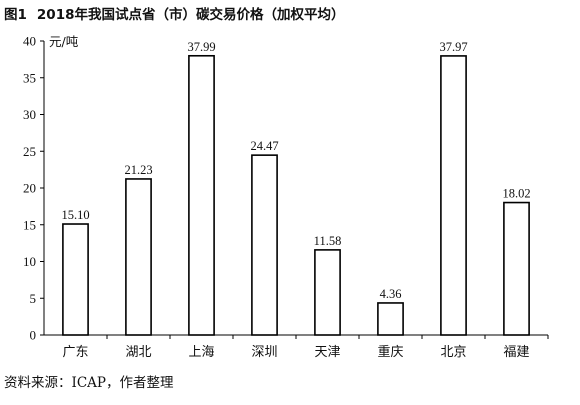  Describe the element at coordinates (201, 47) in the screenshot. I see `bar-value-label: 37.99` at that location.